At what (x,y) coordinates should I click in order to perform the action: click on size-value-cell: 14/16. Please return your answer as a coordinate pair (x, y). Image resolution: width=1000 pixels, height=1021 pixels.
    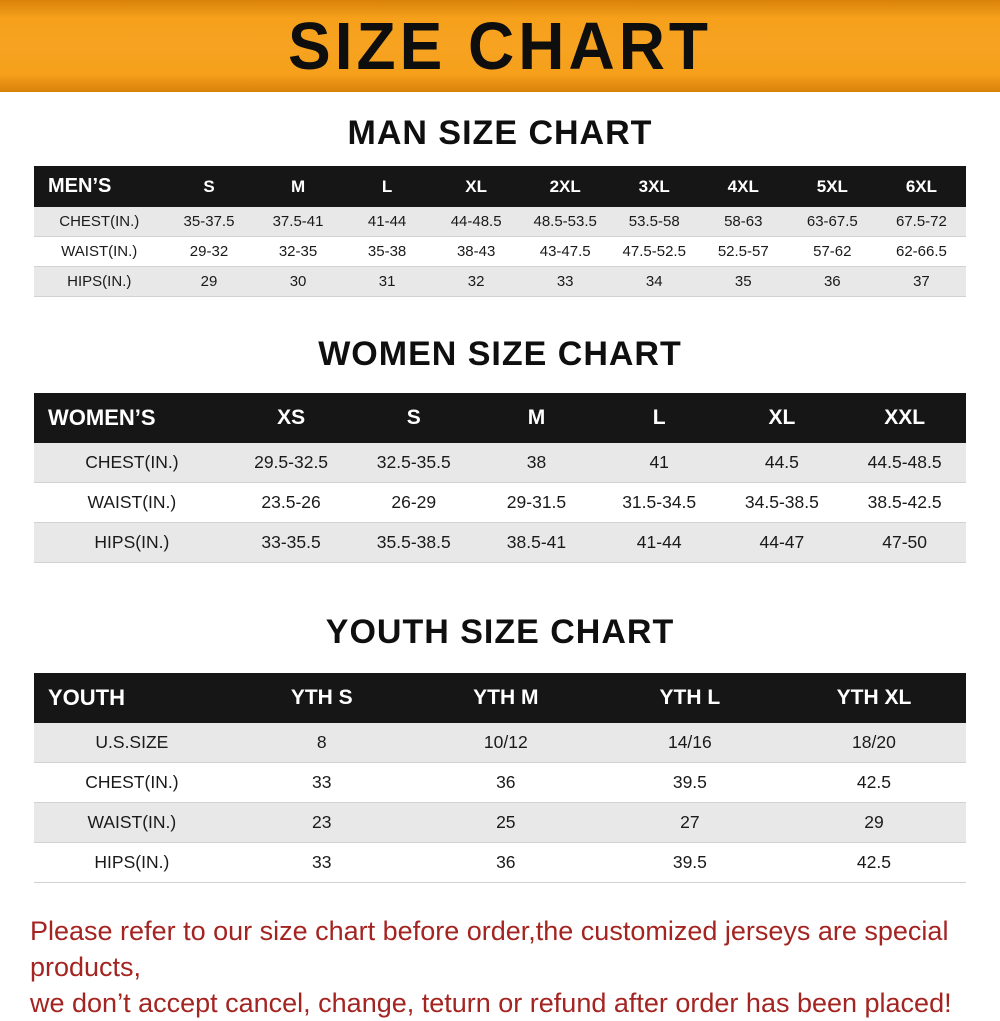
    Looking at the image, I should click on (689, 743).